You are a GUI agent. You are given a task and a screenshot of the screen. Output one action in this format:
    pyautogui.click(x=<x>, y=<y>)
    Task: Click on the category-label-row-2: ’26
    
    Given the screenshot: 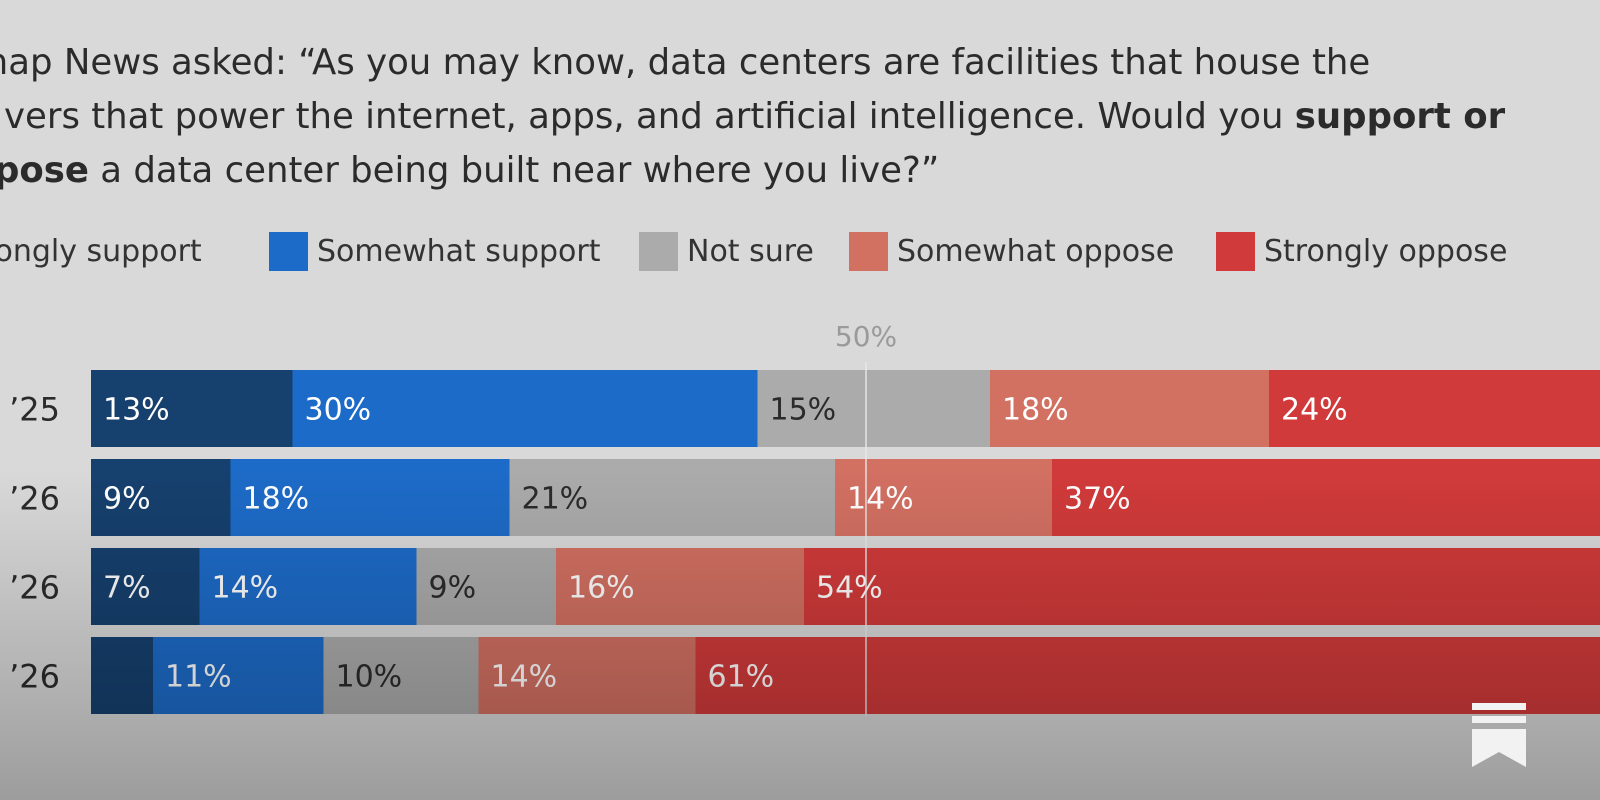 What is the action you would take?
    pyautogui.click(x=34, y=499)
    